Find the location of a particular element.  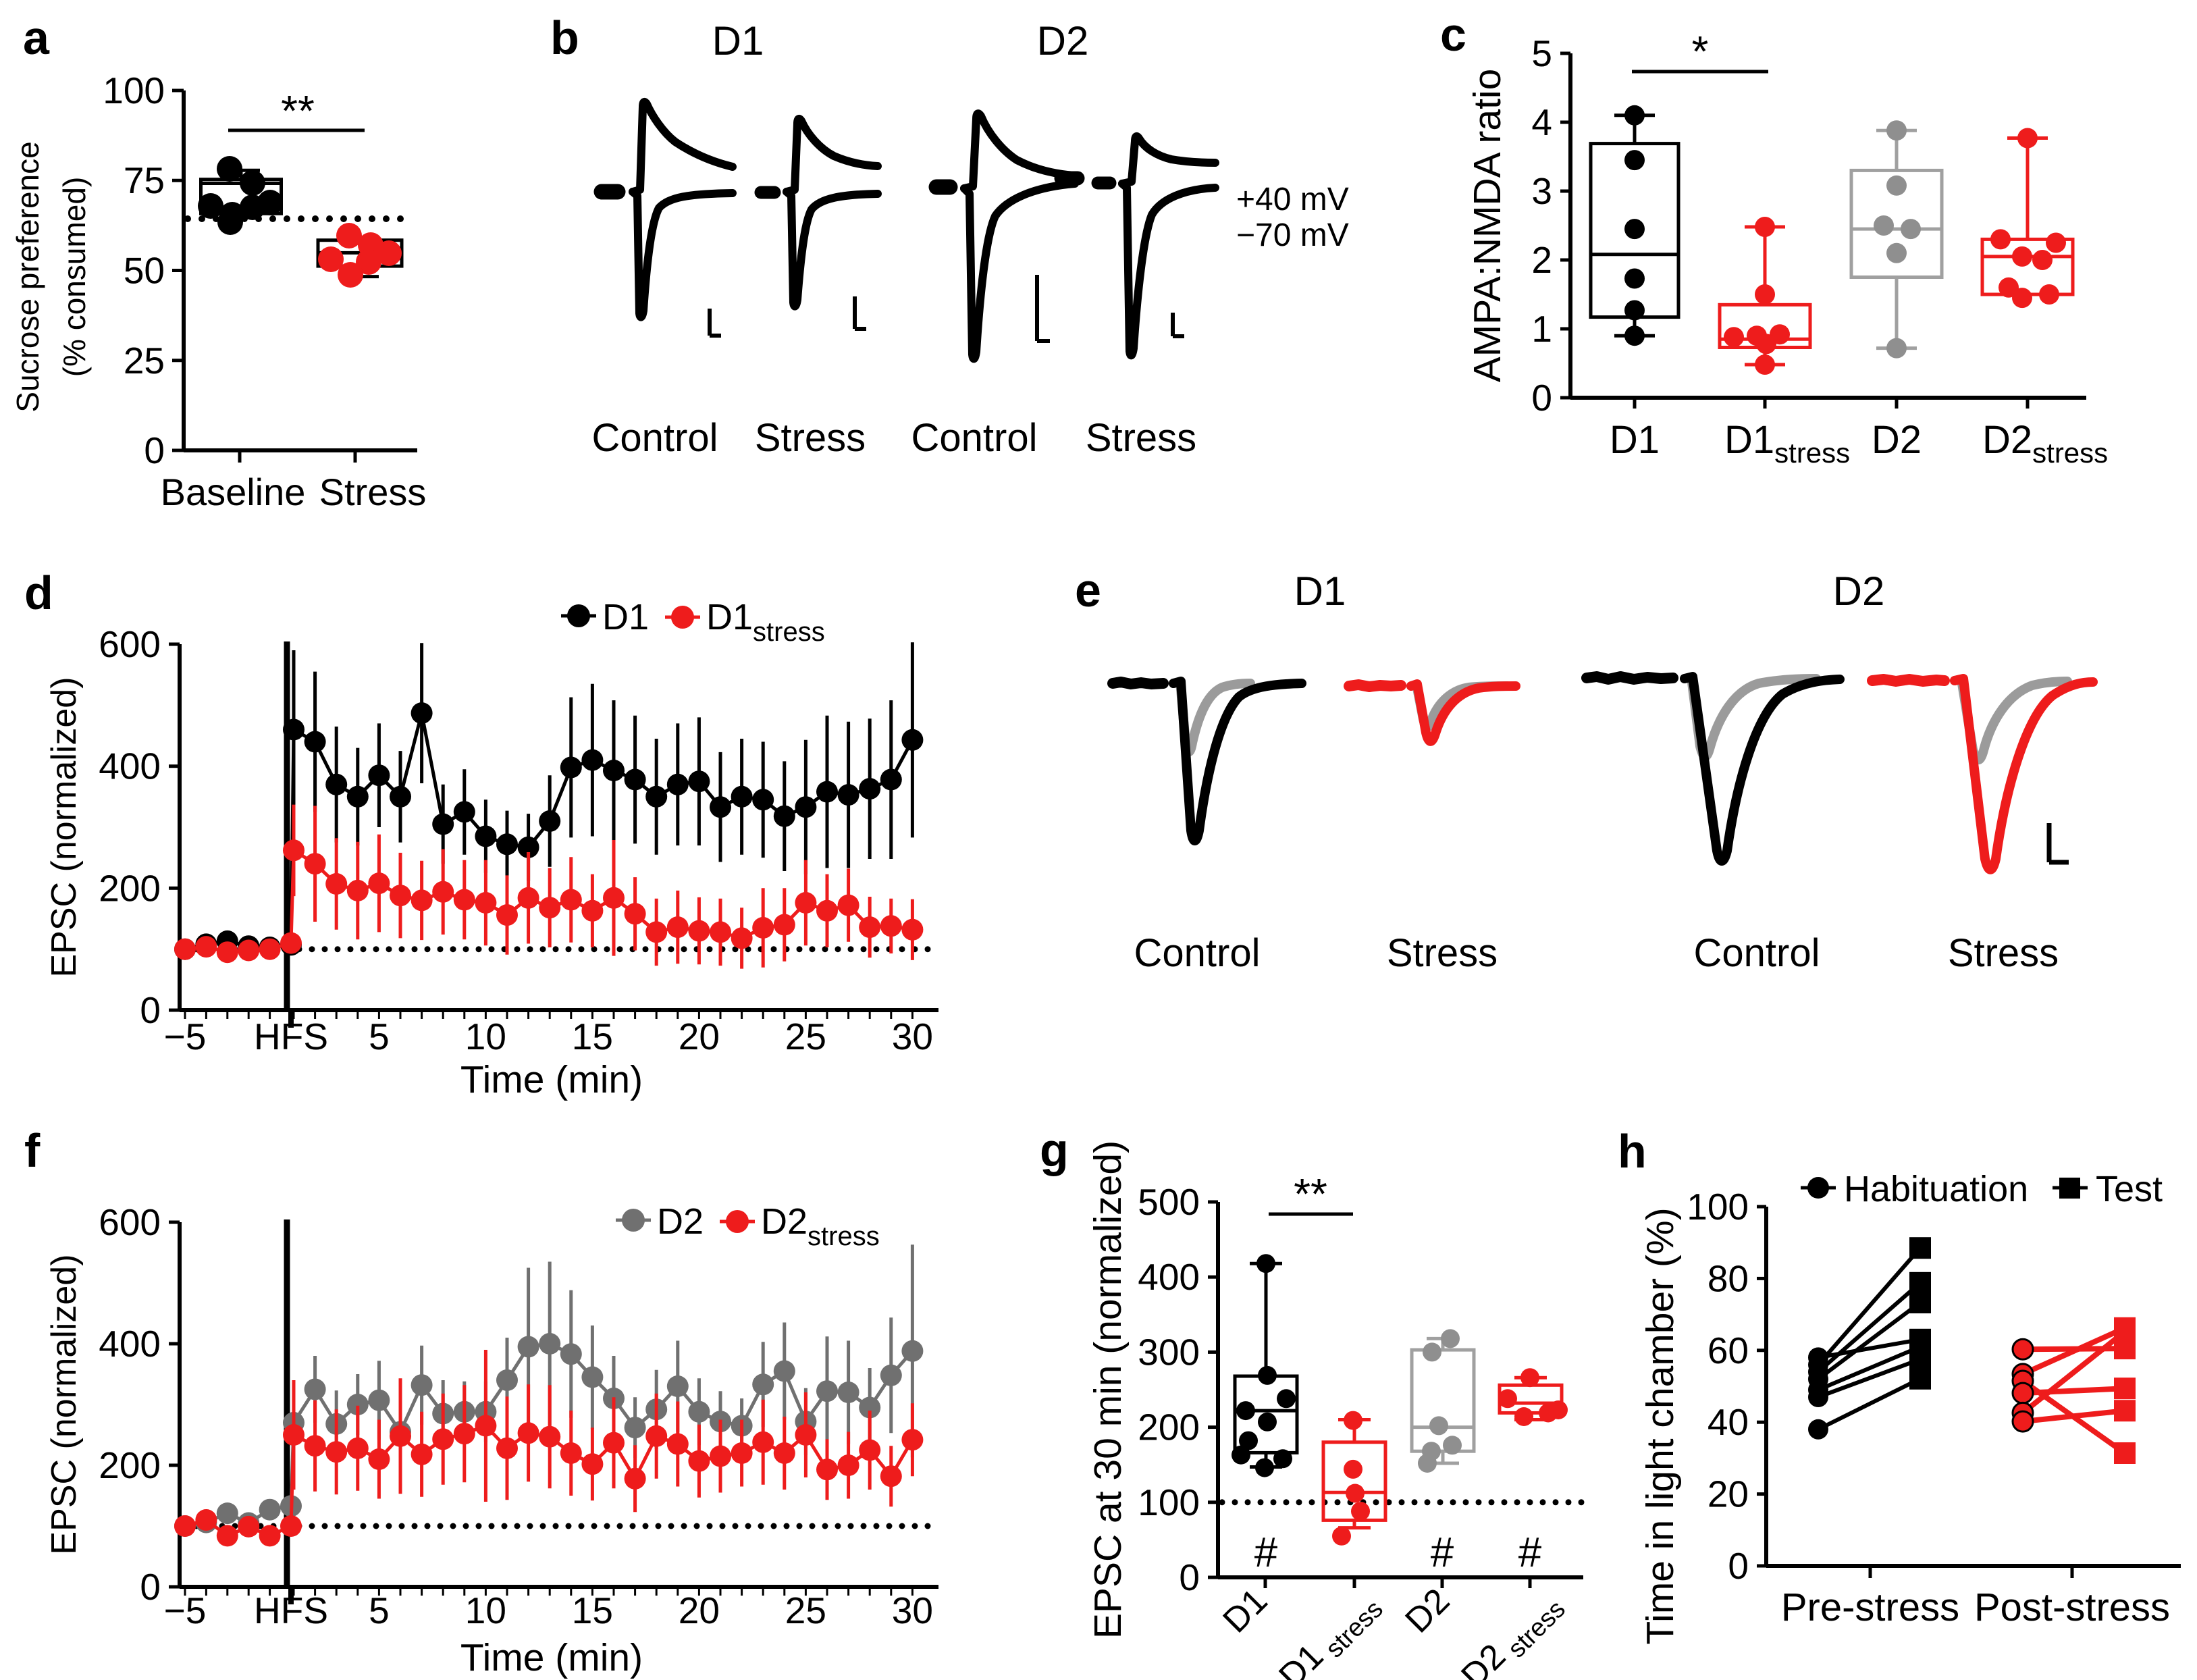

svg-text: 75 is located at coordinates (144, 180).